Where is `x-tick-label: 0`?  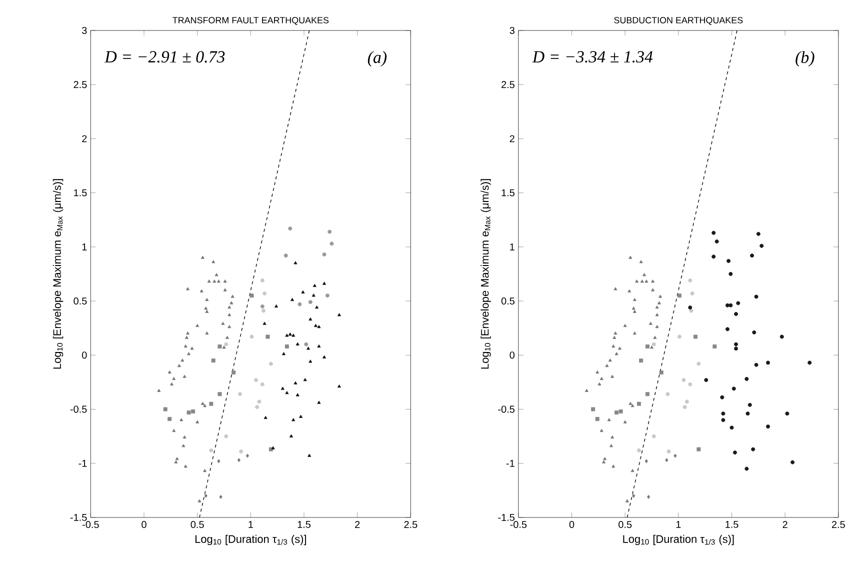
x-tick-label: 0 is located at coordinates (144, 524).